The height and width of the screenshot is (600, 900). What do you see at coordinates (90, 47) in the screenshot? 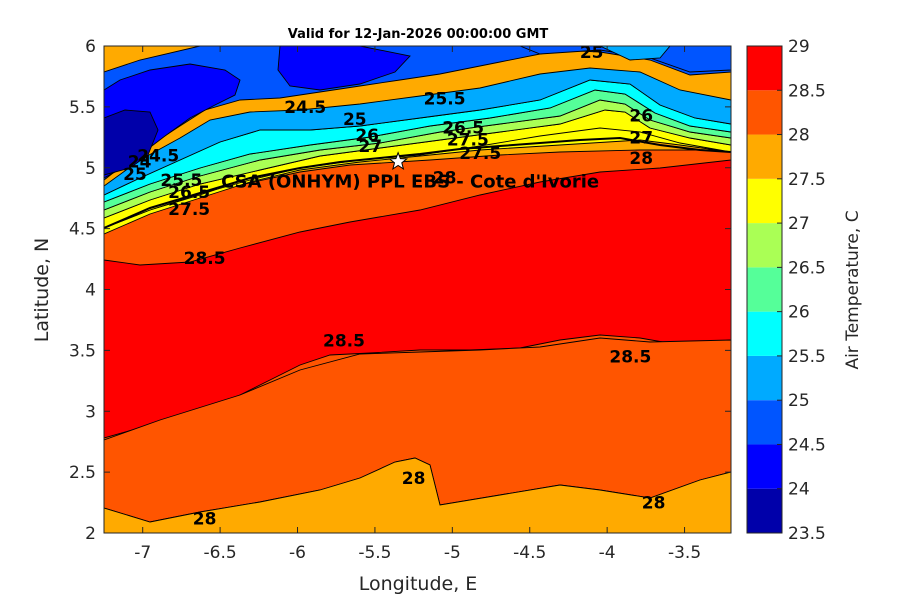
I see `y-tick-label: 6` at bounding box center [90, 47].